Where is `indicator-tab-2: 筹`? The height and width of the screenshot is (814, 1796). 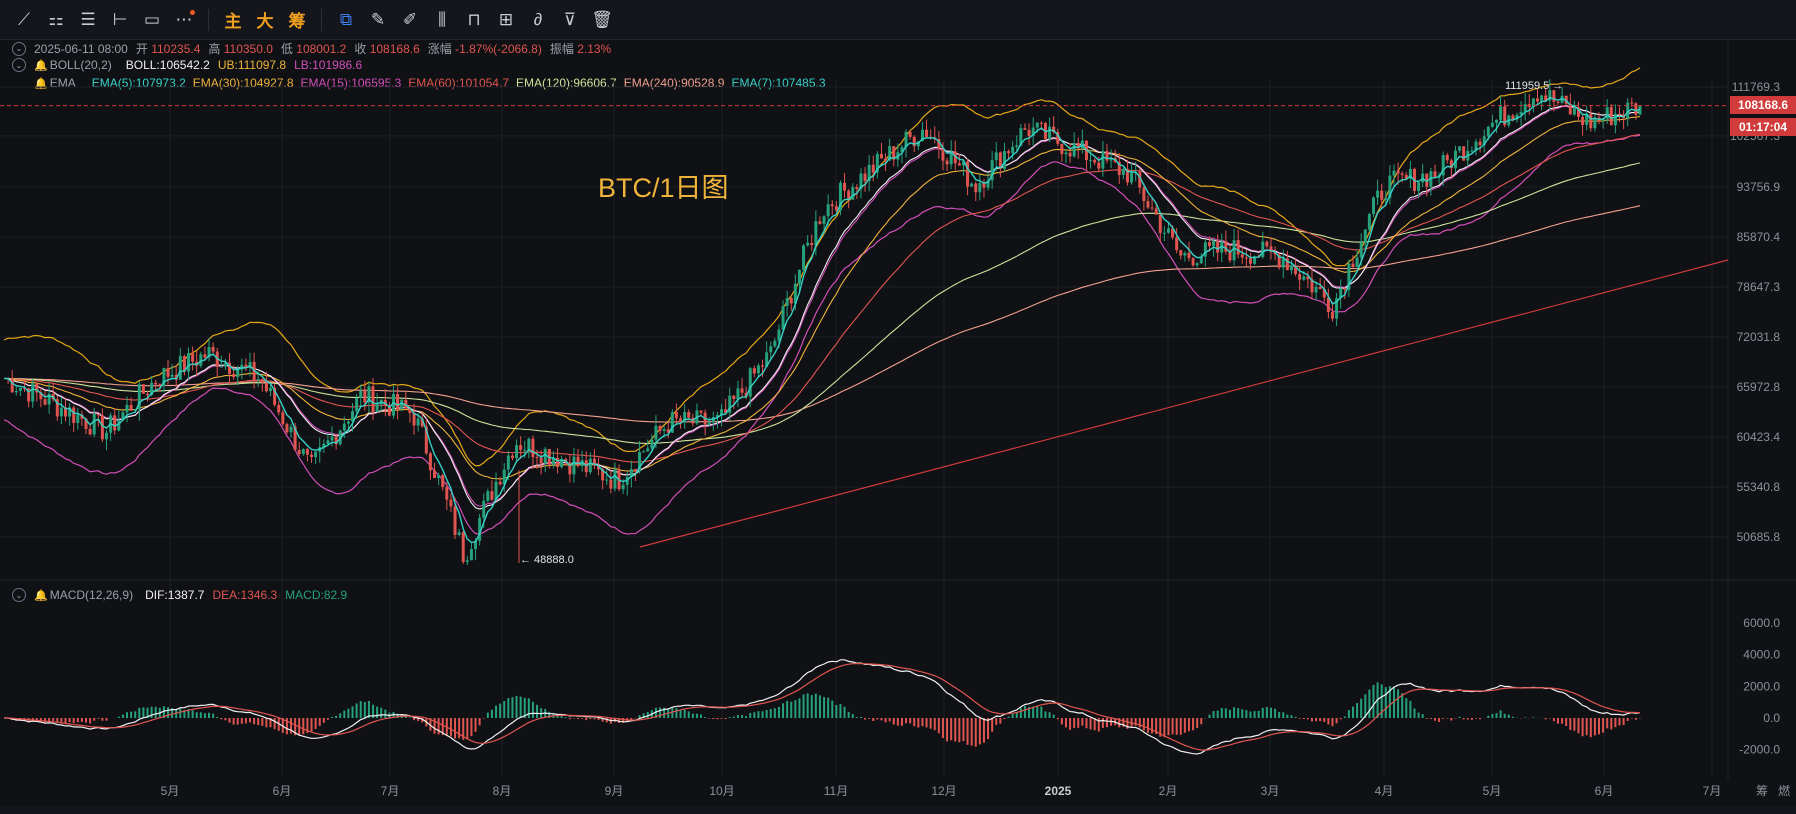
indicator-tab-2: 筹 is located at coordinates (297, 21).